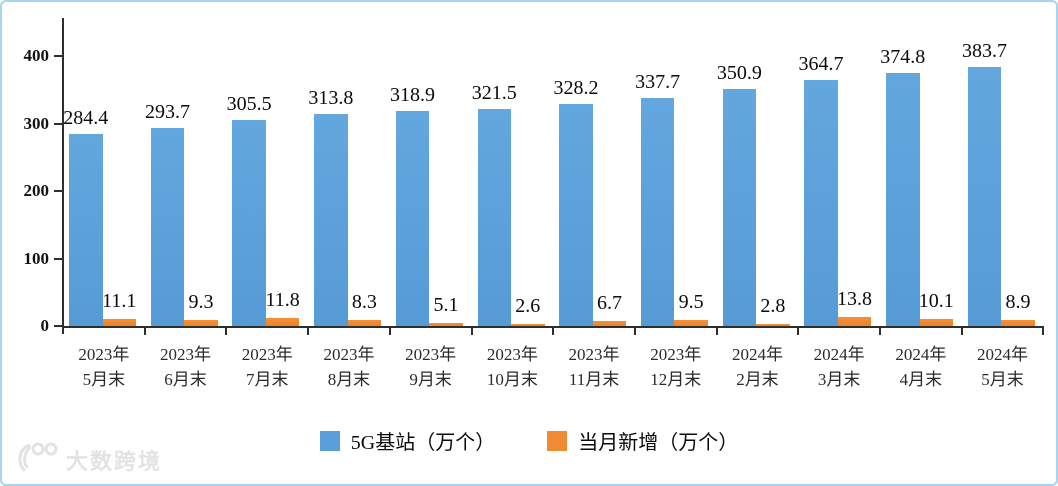 The image size is (1058, 486). What do you see at coordinates (855, 298) in the screenshot?
I see `bar-value-label-new: 13.8` at bounding box center [855, 298].